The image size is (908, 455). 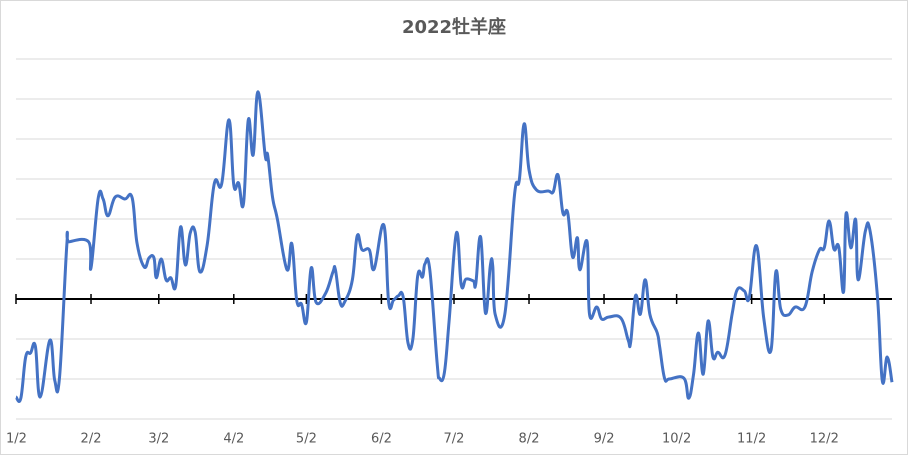 I want to click on x-tick-label: 6/2, so click(x=381, y=439).